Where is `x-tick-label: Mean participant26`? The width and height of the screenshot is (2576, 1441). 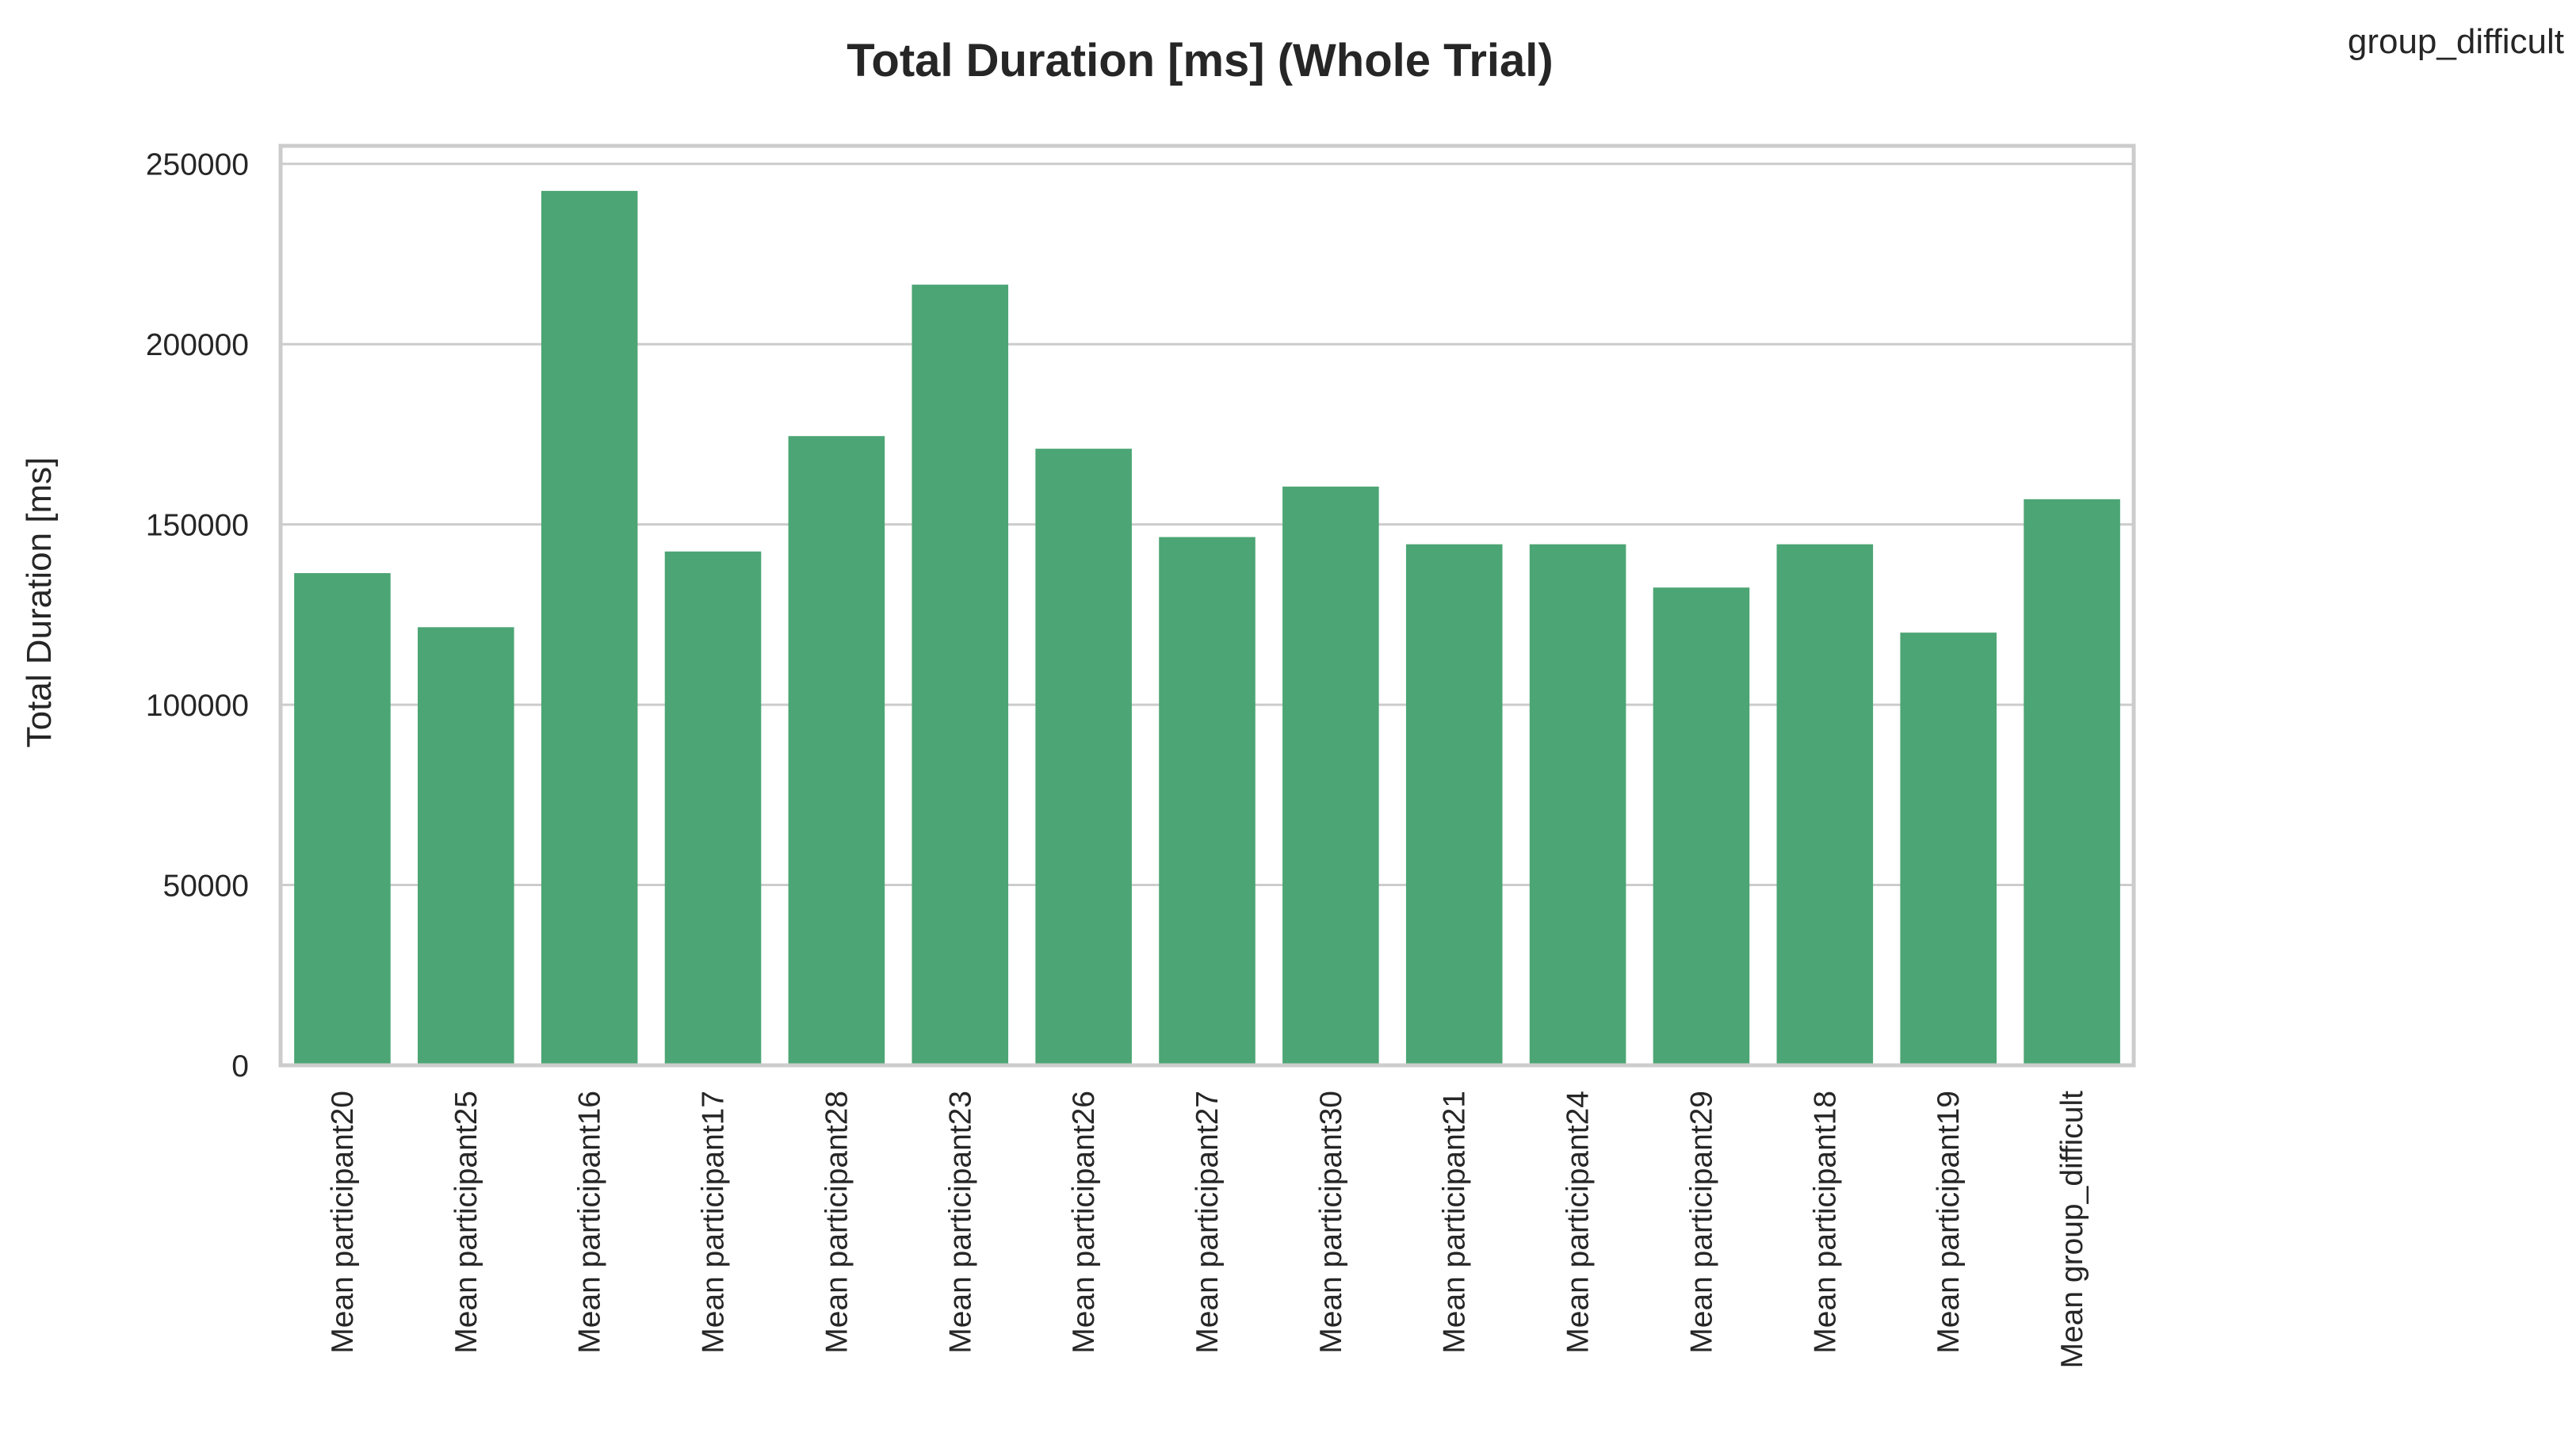 x-tick-label: Mean participant26 is located at coordinates (1084, 1223).